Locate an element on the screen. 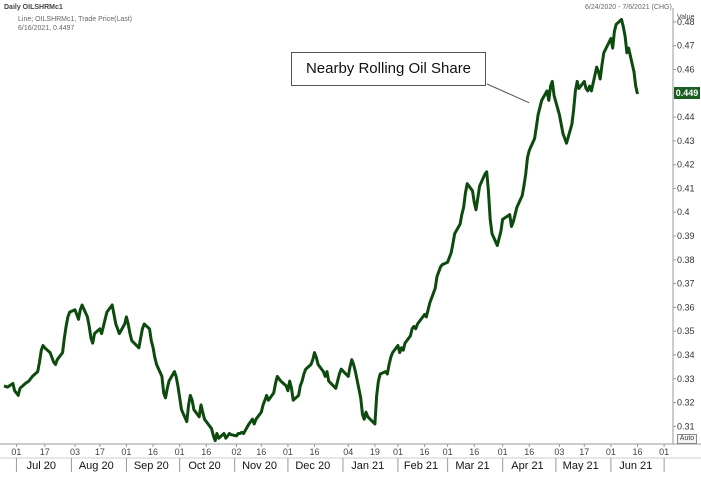  y-tick-label: 0.37 is located at coordinates (686, 284).